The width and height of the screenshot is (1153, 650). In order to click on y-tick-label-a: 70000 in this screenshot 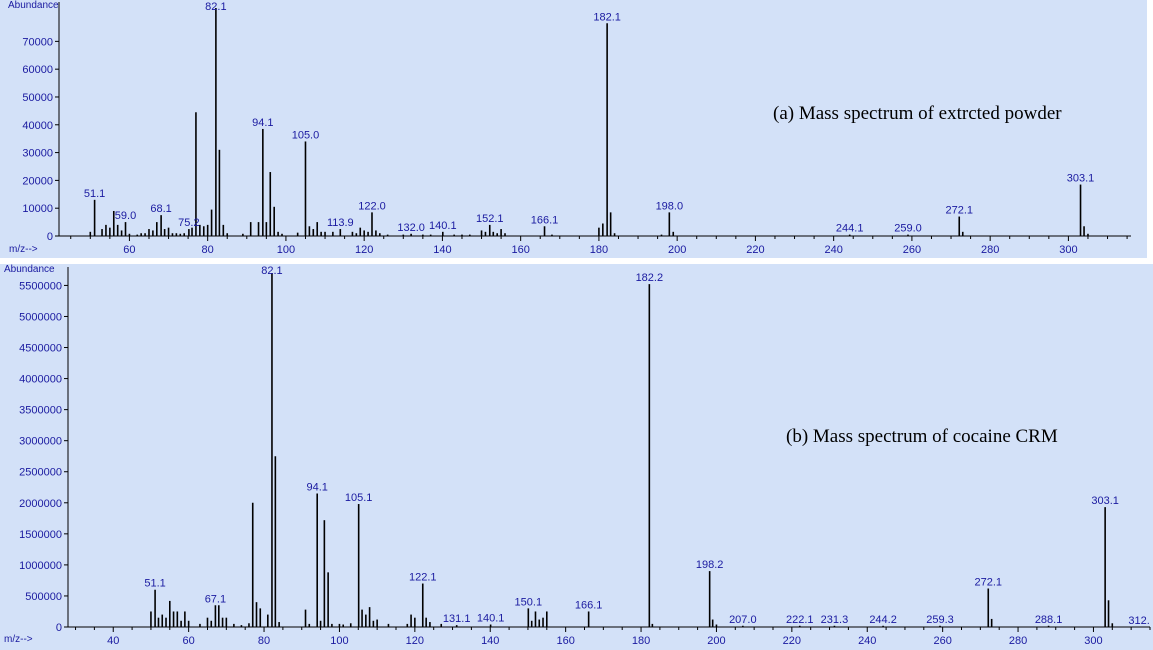, I will do `click(37, 42)`.